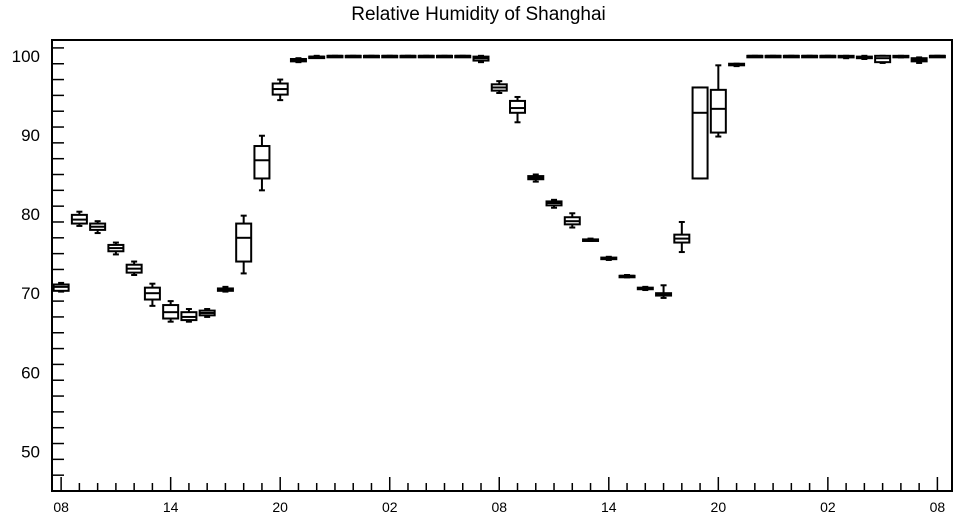 Image resolution: width=957 pixels, height=520 pixels. What do you see at coordinates (30, 372) in the screenshot?
I see `y-tick-label: 60` at bounding box center [30, 372].